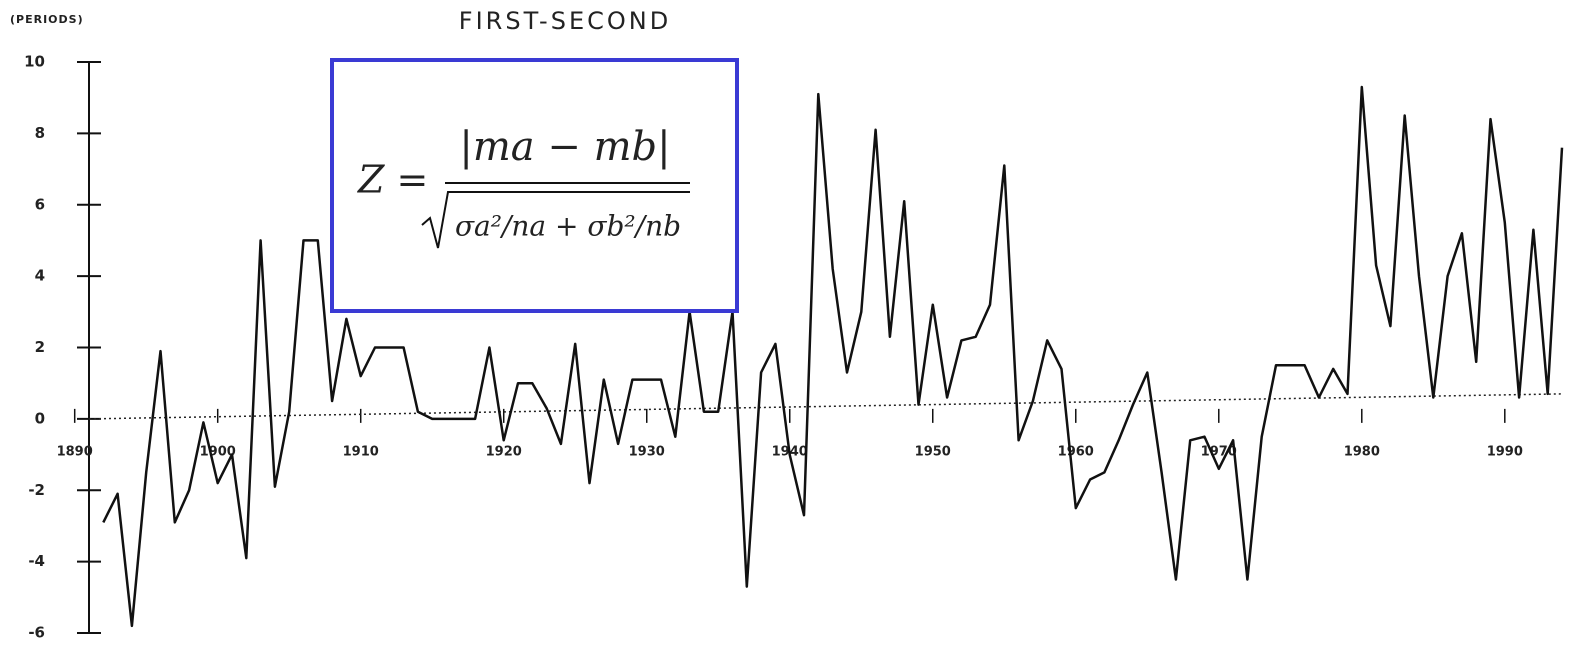  I want to click on y-tick-label: 10, so click(34, 62).